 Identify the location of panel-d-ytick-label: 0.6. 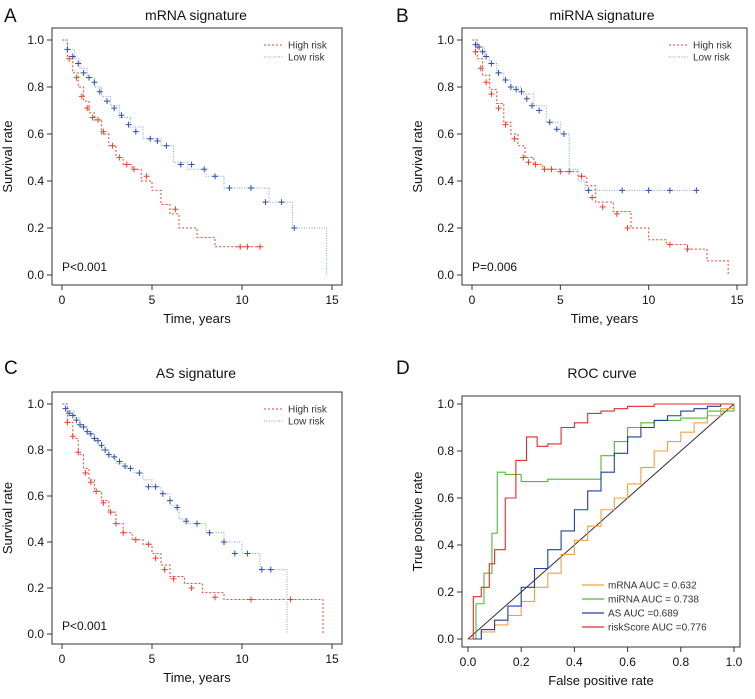
(445, 498).